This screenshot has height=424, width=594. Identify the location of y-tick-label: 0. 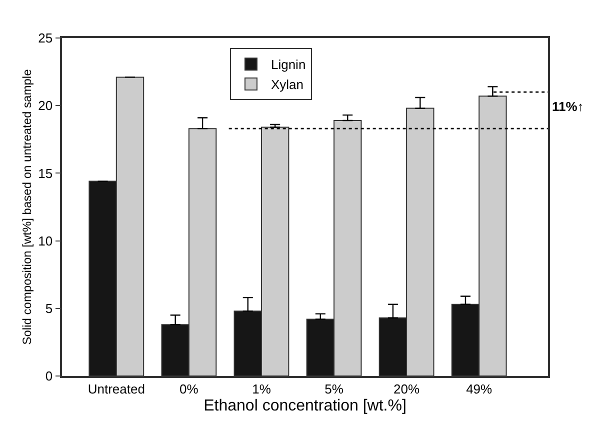
(49, 376).